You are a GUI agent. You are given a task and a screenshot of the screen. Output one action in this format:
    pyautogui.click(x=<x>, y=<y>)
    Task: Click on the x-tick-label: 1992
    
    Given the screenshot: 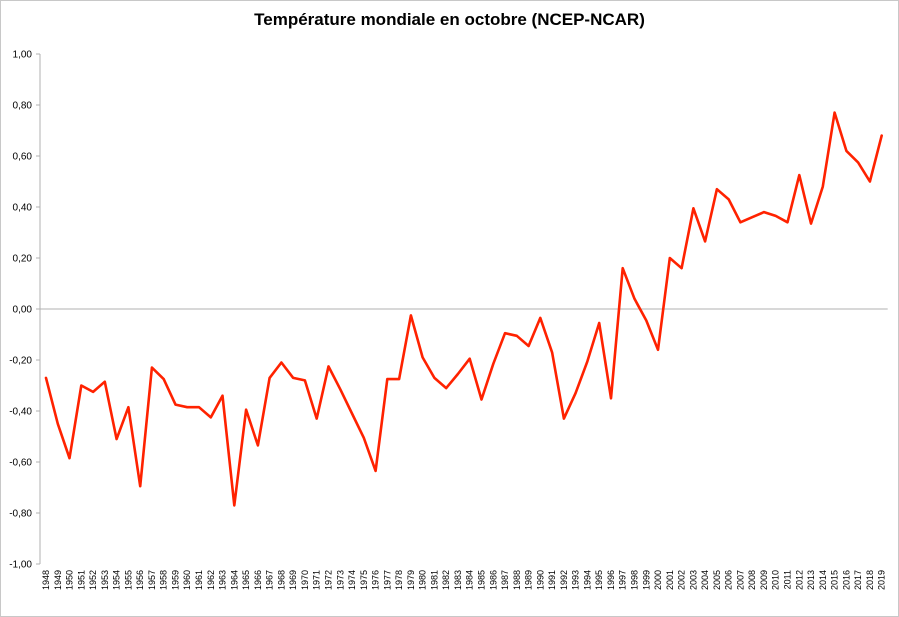 What is the action you would take?
    pyautogui.click(x=564, y=580)
    